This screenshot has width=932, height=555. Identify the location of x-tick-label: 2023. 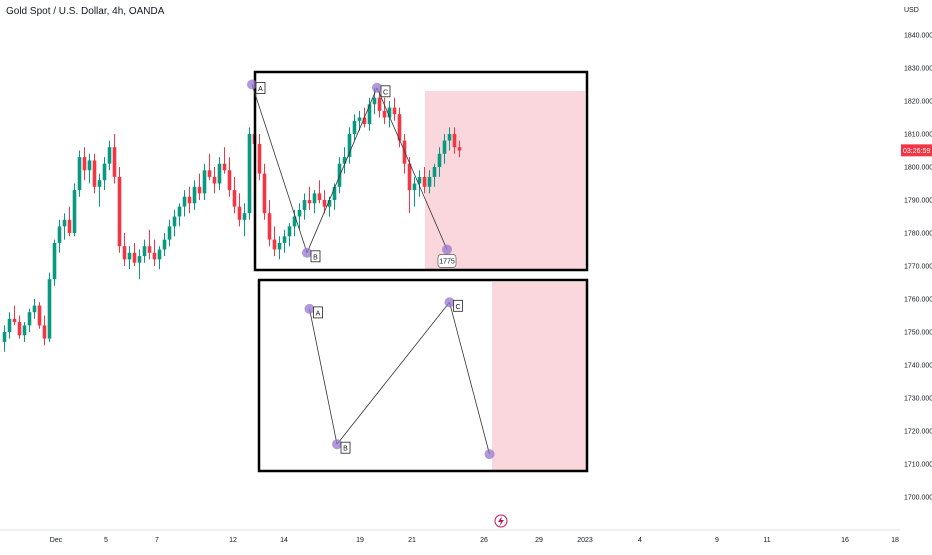
(585, 540).